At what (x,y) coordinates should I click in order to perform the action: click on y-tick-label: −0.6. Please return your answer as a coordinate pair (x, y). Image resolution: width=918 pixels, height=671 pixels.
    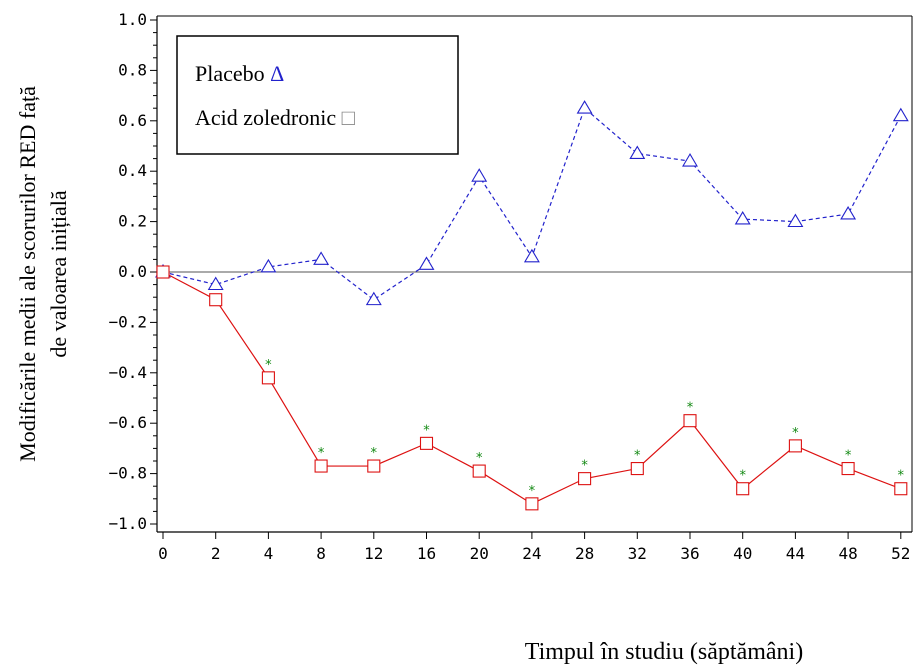
    Looking at the image, I should click on (127, 422).